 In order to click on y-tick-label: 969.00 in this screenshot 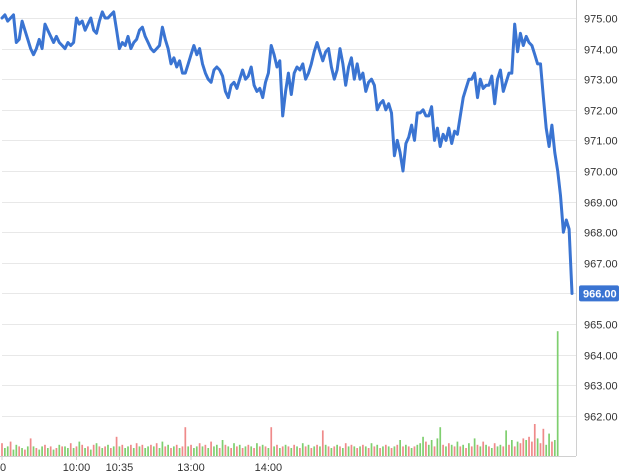, I will do `click(601, 204)`.